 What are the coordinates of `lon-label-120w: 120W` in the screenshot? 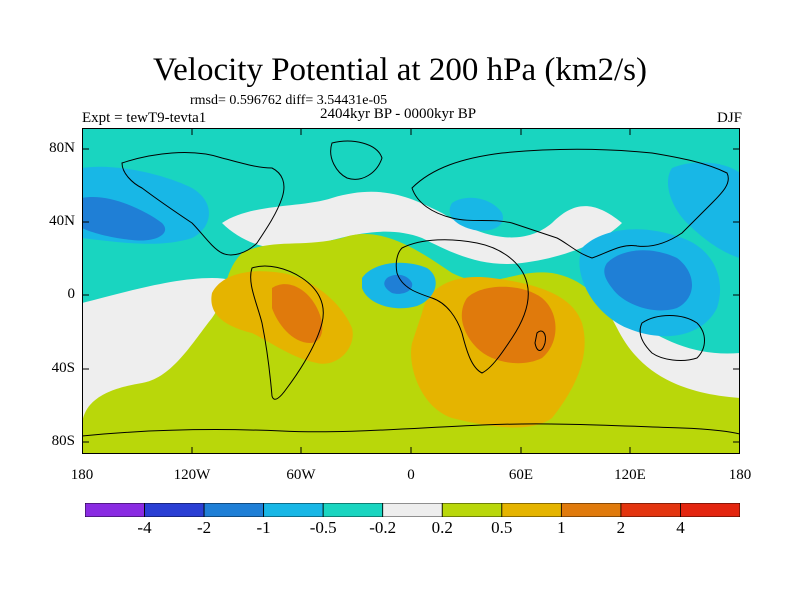 It's located at (192, 475).